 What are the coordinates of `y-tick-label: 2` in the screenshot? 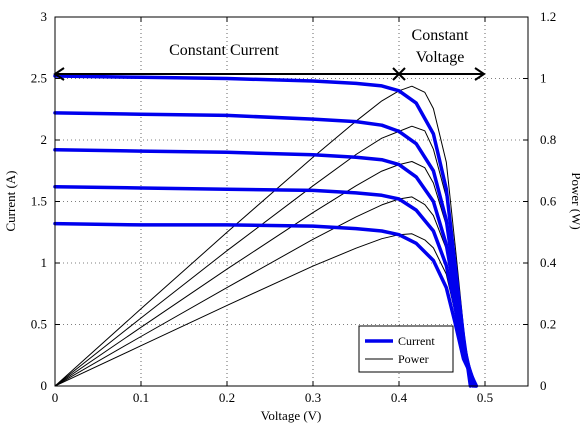 It's located at (44, 139).